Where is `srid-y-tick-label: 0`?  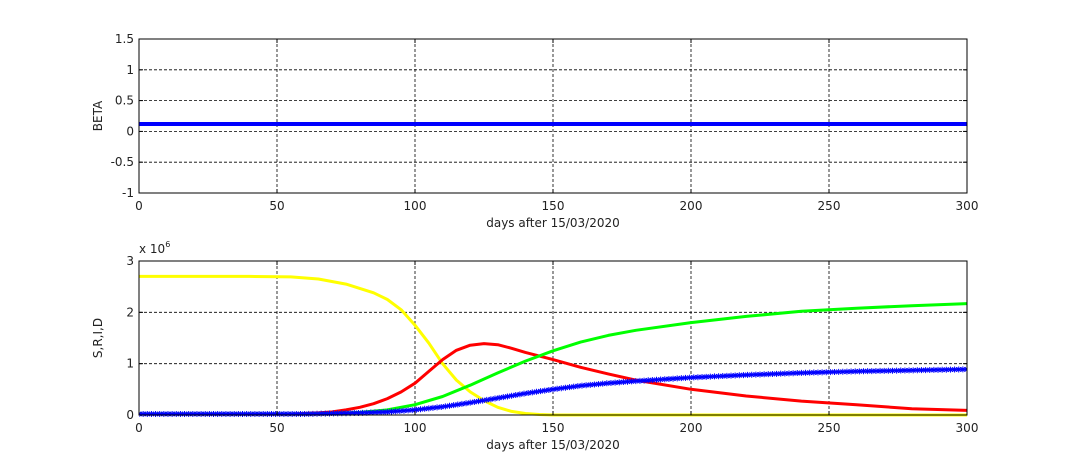 srid-y-tick-label: 0 is located at coordinates (130, 415).